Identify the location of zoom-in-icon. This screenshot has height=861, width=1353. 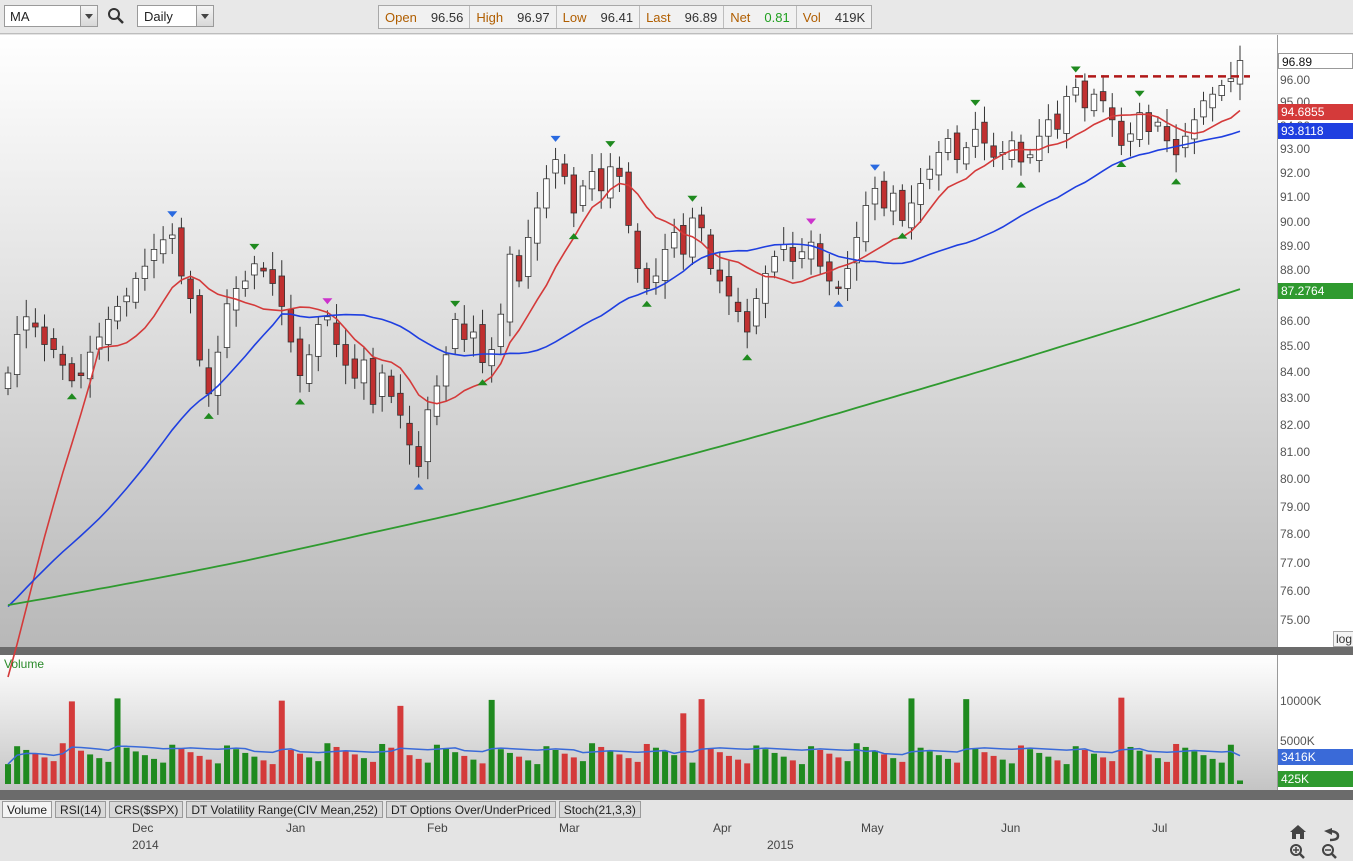
(1297, 851).